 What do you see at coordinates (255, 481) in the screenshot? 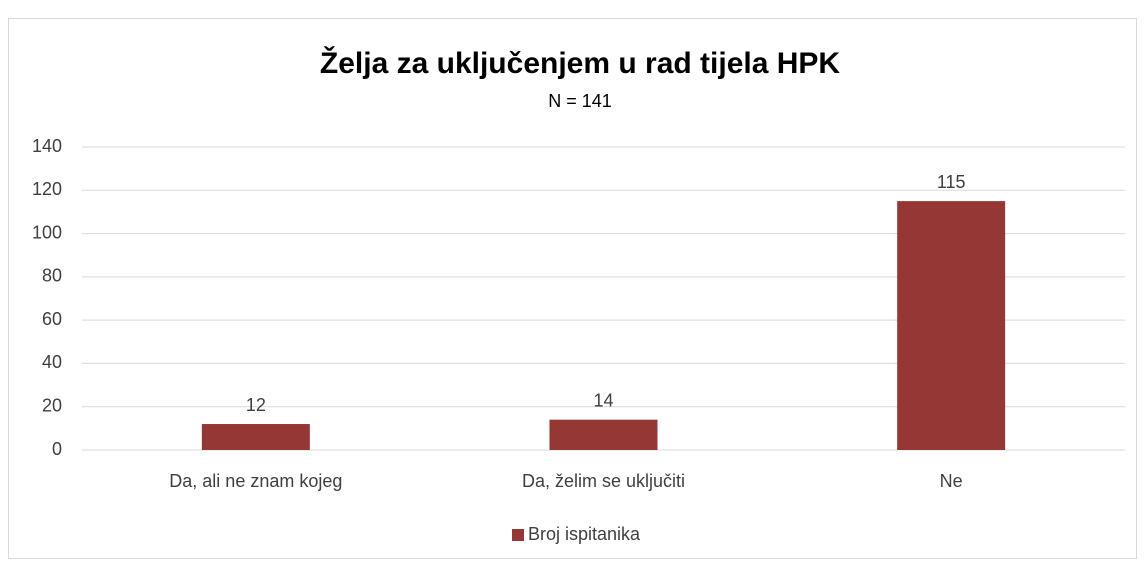
I see `x-tick-label: Da, ali ne znam kojeg` at bounding box center [255, 481].